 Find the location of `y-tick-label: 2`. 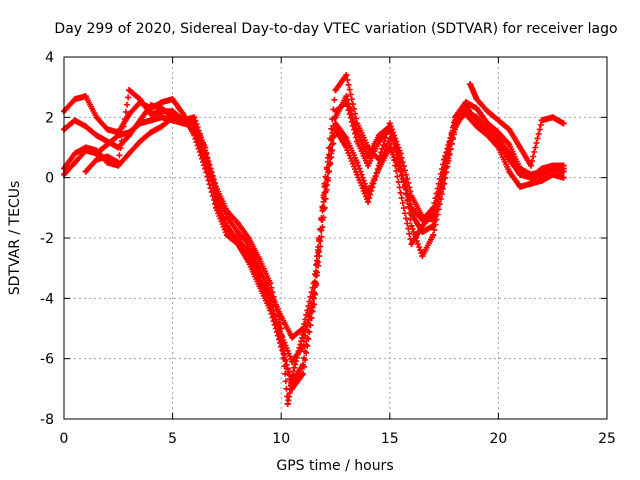

y-tick-label: 2 is located at coordinates (49, 118).